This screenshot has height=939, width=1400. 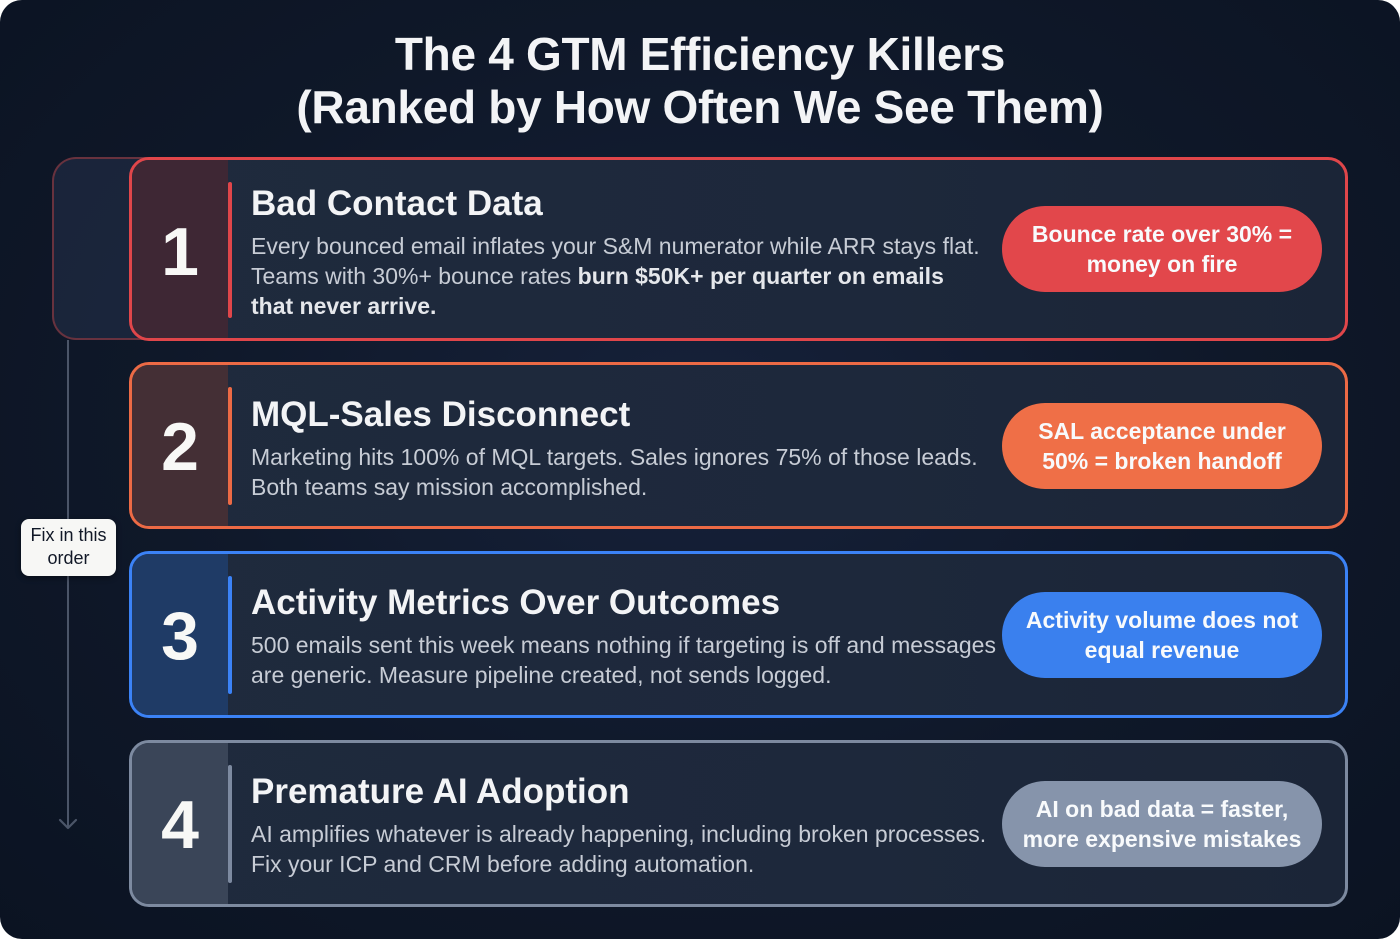 What do you see at coordinates (700, 54) in the screenshot?
I see `title-line-1: The 4 GTM Efficiency Killers` at bounding box center [700, 54].